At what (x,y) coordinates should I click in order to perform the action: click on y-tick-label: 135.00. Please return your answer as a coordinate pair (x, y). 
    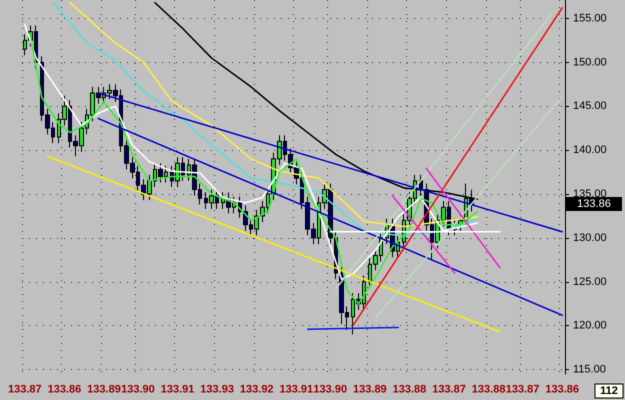
    Looking at the image, I should click on (590, 194).